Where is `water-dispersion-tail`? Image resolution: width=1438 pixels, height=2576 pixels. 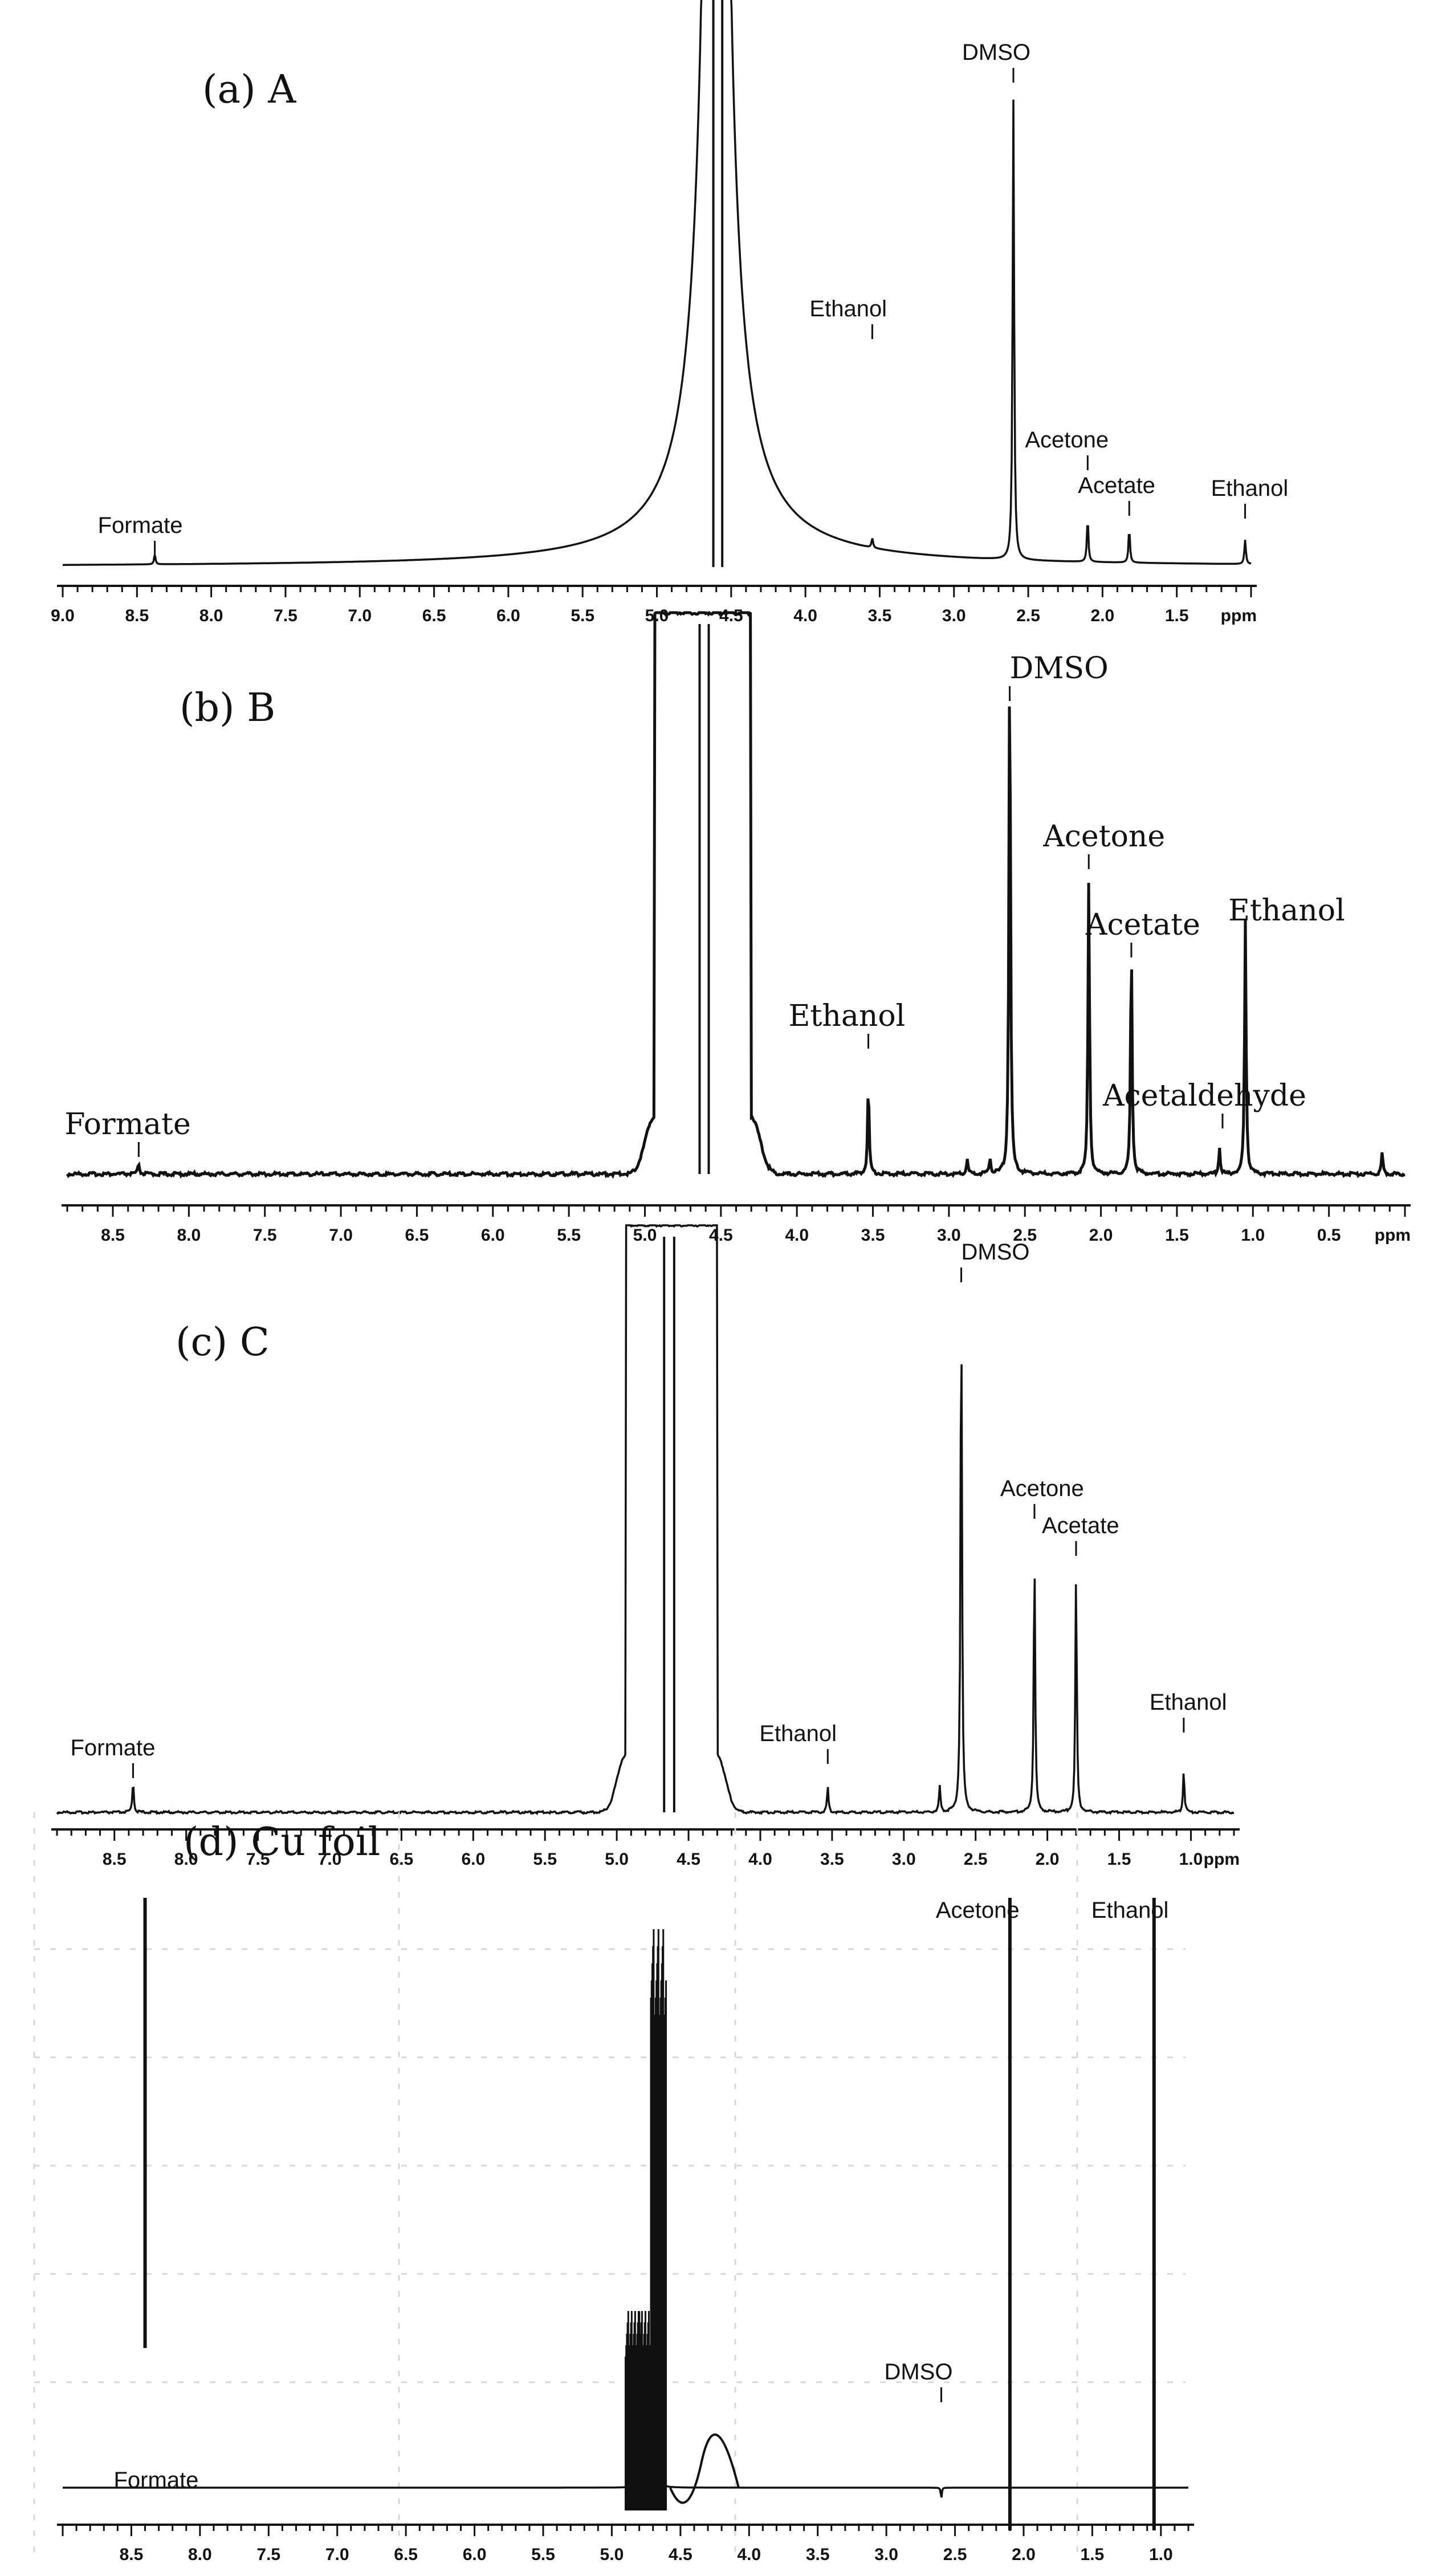 water-dispersion-tail is located at coordinates (704, 2469).